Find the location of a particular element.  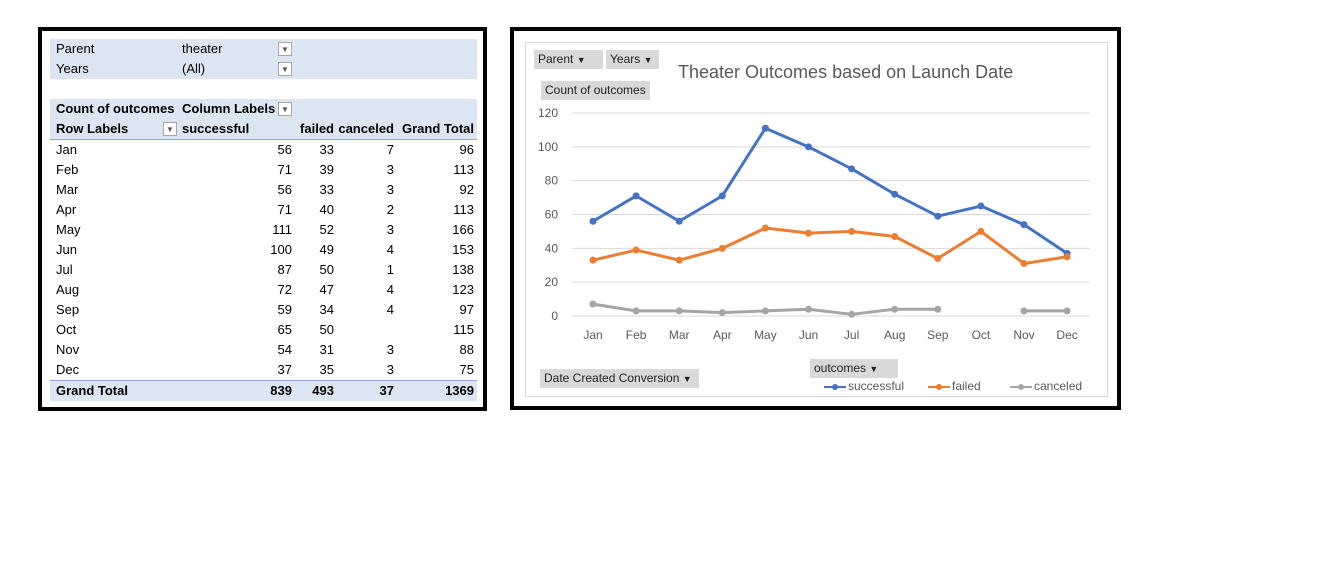

row-label: Sep is located at coordinates (68, 309).